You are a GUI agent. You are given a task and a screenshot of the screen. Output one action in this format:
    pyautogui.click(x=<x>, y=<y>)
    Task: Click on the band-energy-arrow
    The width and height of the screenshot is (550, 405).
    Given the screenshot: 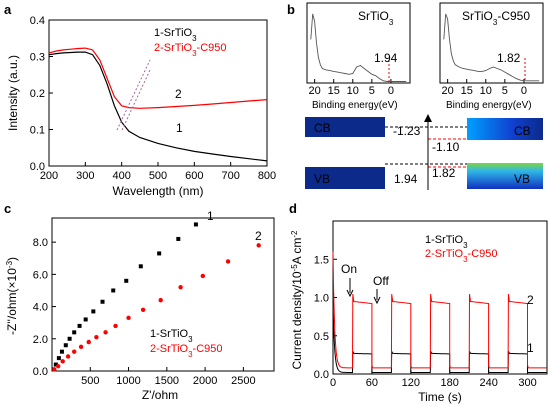 What is the action you would take?
    pyautogui.click(x=428, y=118)
    